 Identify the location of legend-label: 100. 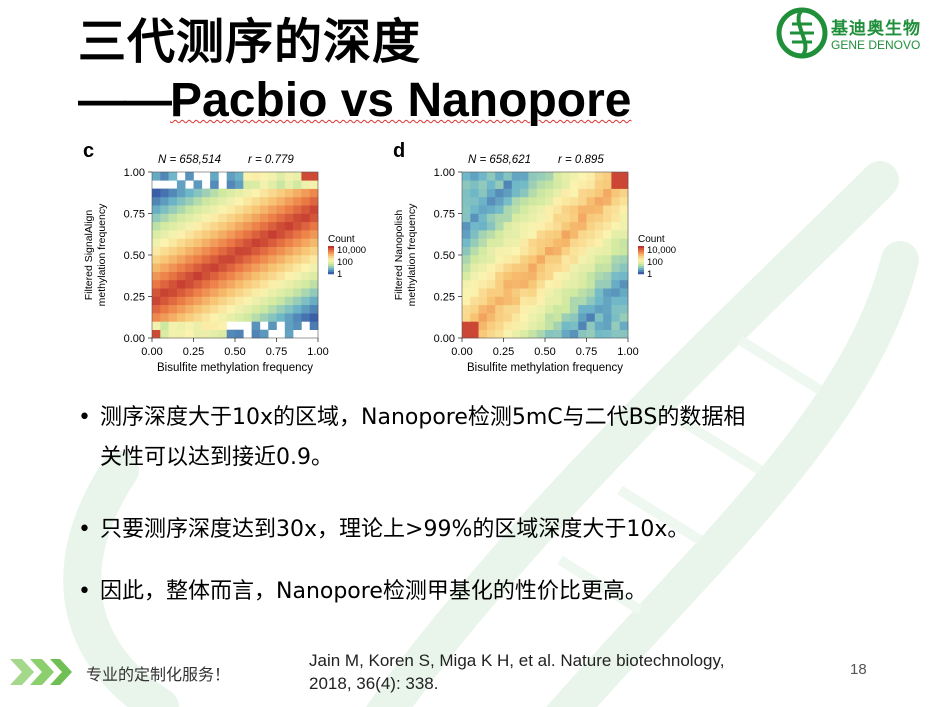
(655, 262).